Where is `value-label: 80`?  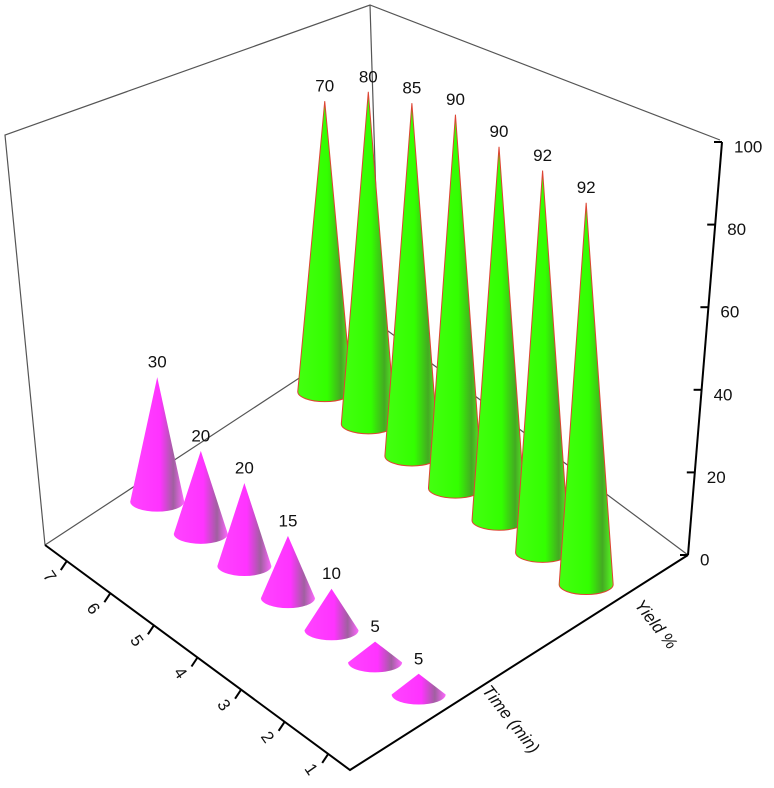 value-label: 80 is located at coordinates (368, 76).